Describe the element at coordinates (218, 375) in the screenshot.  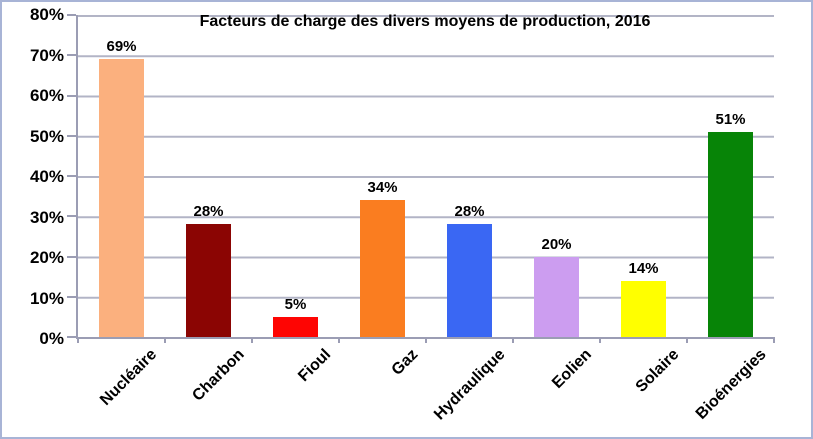
I see `category-label: Charbon` at that location.